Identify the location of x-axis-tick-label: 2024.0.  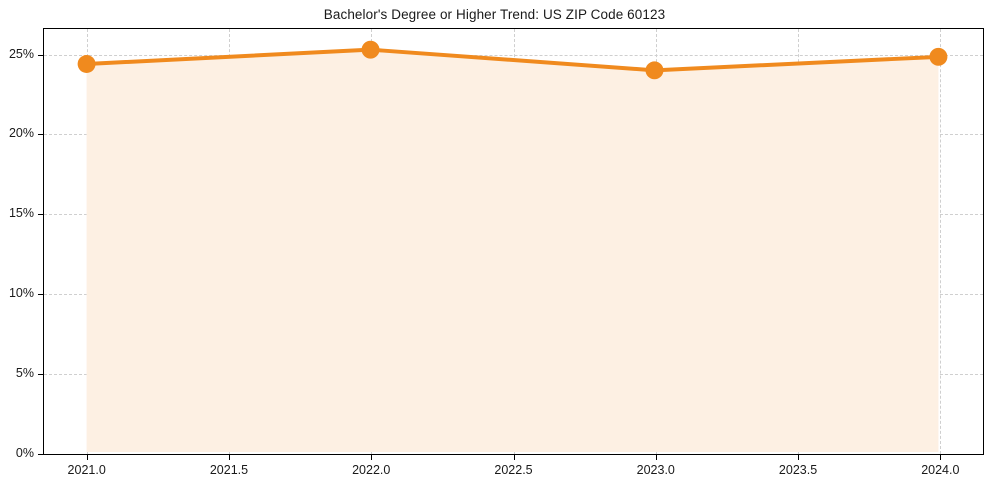
(940, 470).